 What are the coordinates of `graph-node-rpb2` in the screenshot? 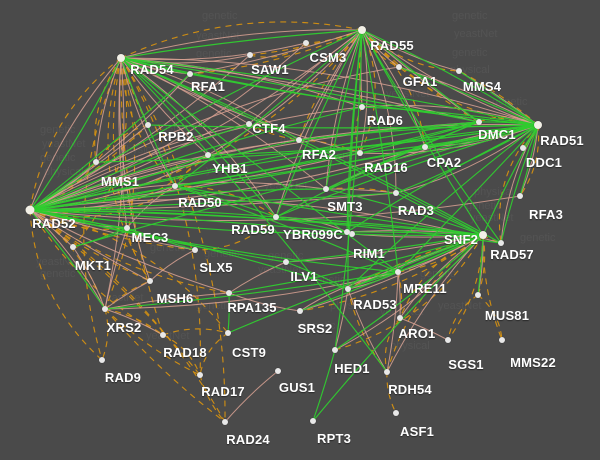 It's located at (148, 125).